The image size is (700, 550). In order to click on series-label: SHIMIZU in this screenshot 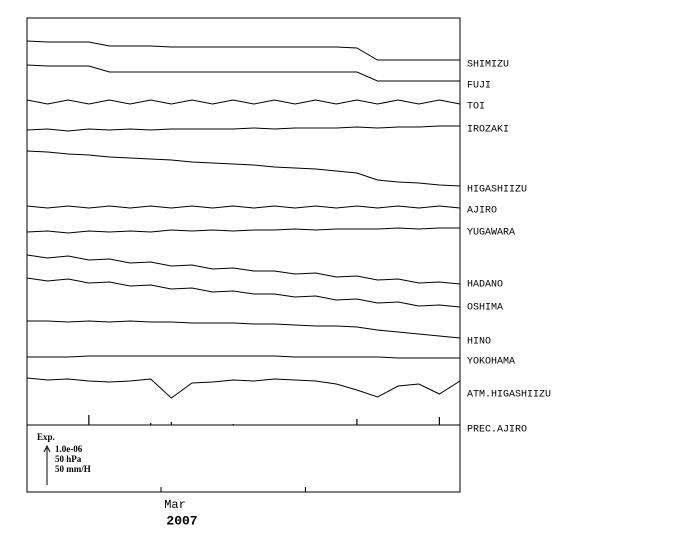, I will do `click(488, 65)`.